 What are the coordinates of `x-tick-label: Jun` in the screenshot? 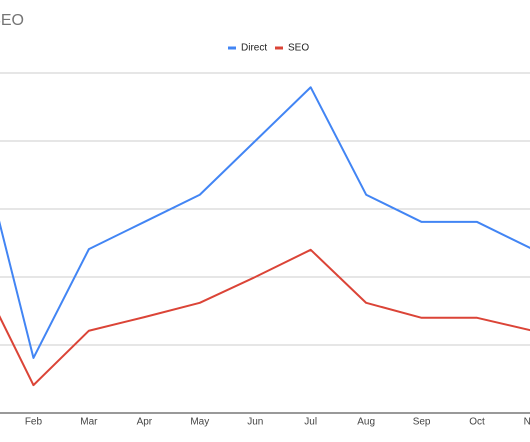 It's located at (255, 422).